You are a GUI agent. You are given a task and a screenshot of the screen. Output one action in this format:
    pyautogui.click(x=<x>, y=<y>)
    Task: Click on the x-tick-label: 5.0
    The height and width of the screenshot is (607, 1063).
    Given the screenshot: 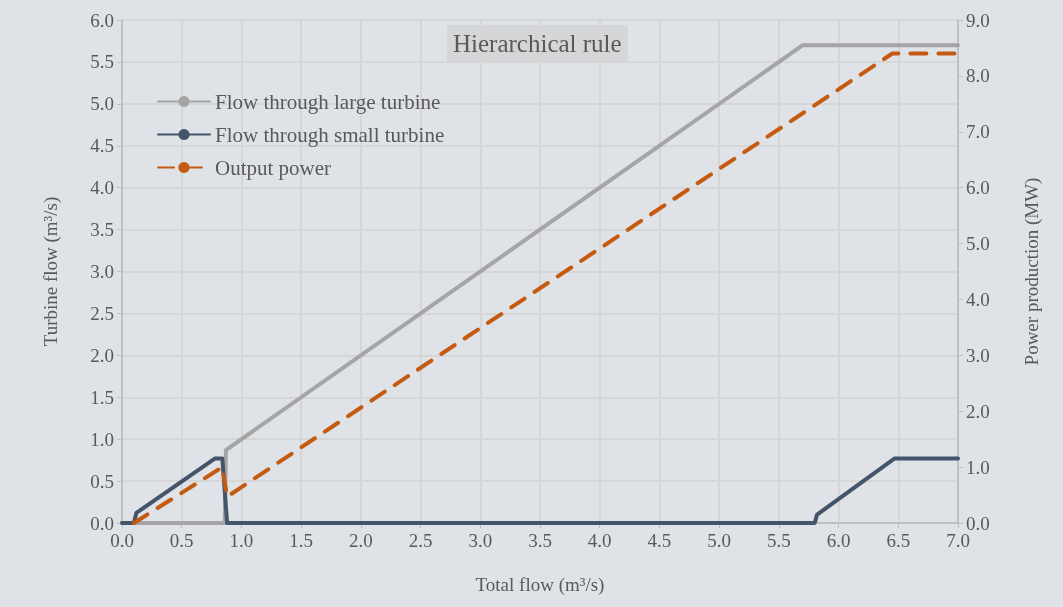 What is the action you would take?
    pyautogui.click(x=719, y=540)
    